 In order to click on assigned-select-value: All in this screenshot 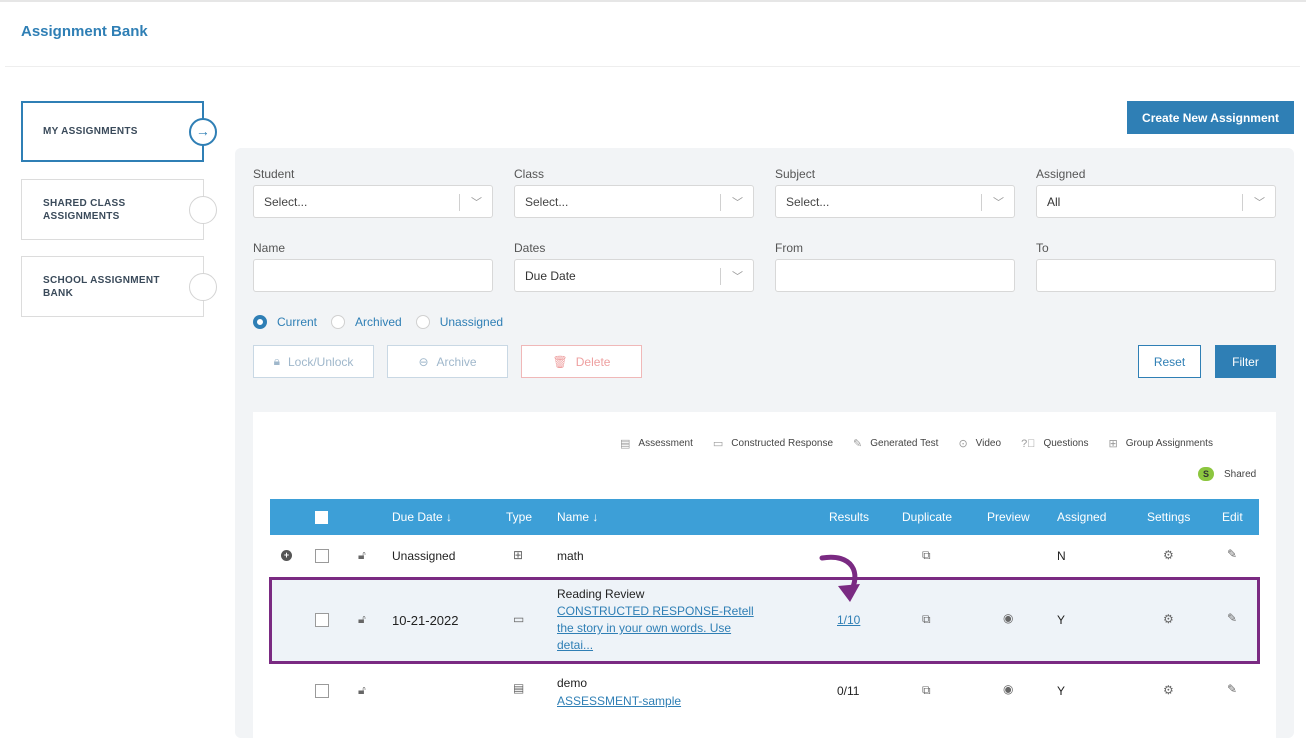, I will do `click(1054, 201)`.